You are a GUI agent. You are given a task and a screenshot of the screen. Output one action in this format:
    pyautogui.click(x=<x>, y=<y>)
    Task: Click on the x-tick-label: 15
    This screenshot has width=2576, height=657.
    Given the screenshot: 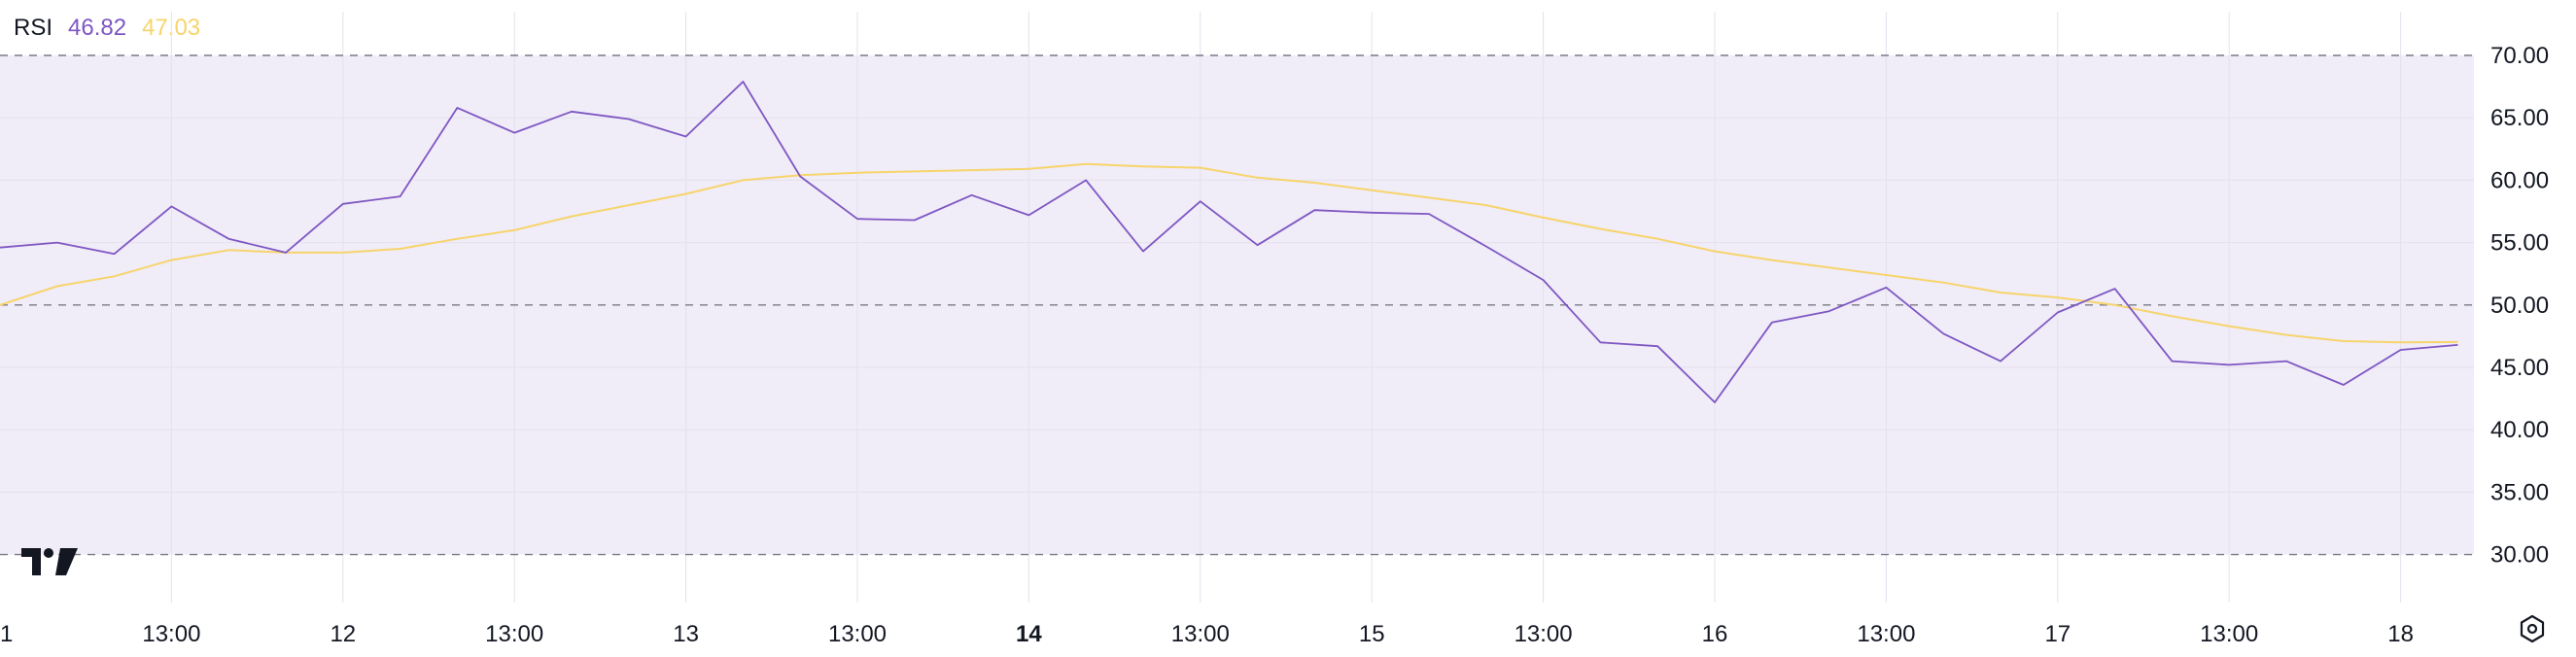 What is the action you would take?
    pyautogui.click(x=1372, y=634)
    